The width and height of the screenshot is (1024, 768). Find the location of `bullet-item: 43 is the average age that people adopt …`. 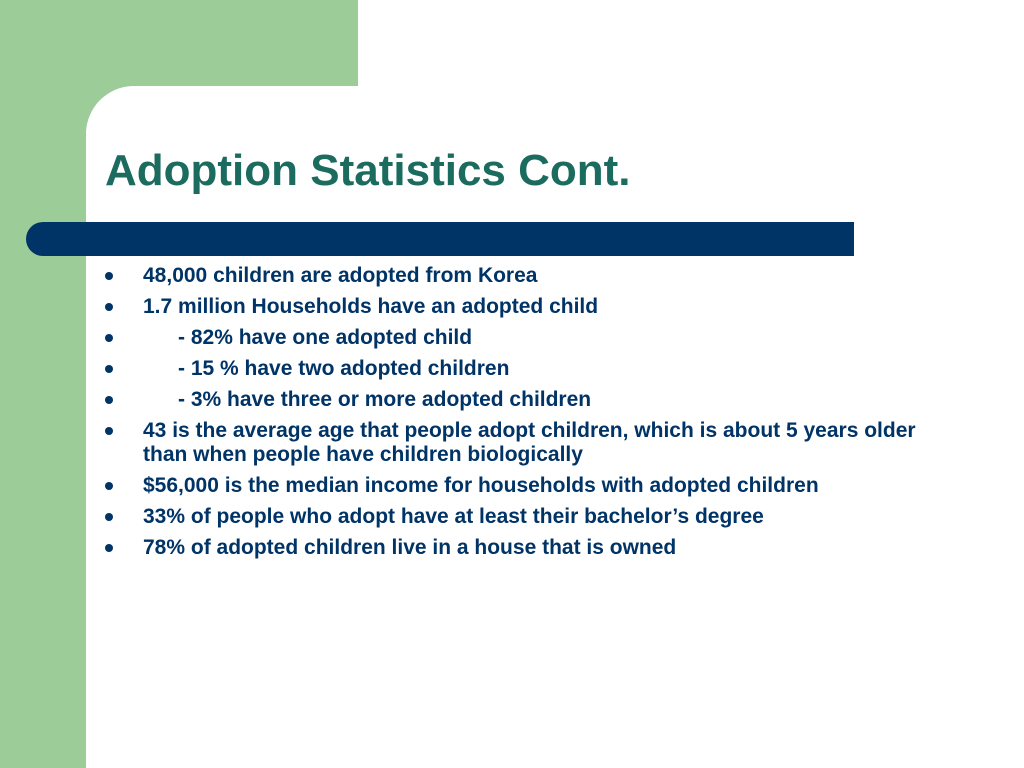

bullet-item: 43 is the average age that people adopt … is located at coordinates (535, 443).